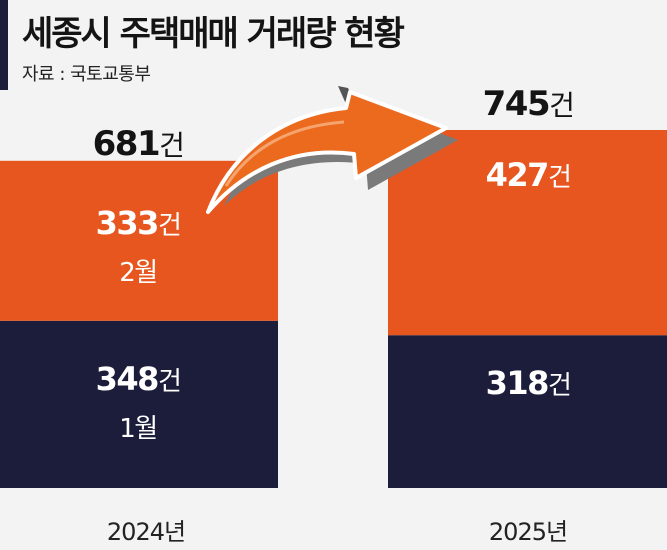 The height and width of the screenshot is (550, 667). What do you see at coordinates (528, 175) in the screenshot?
I see `segment-value-2025-feb: 427건` at bounding box center [528, 175].